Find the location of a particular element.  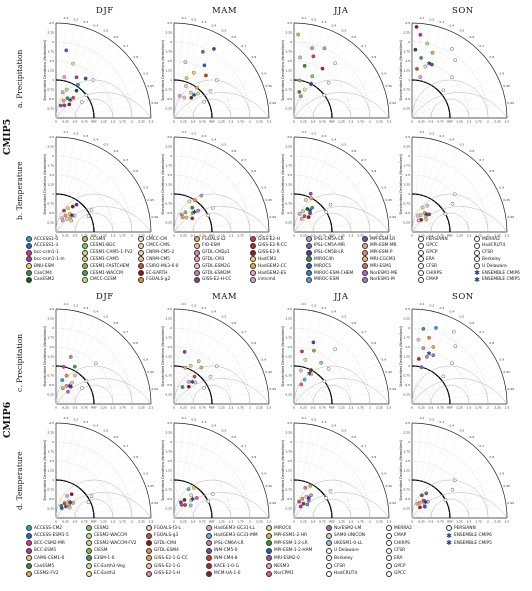

y-tick-label: 2 is located at coordinates (53, 442).